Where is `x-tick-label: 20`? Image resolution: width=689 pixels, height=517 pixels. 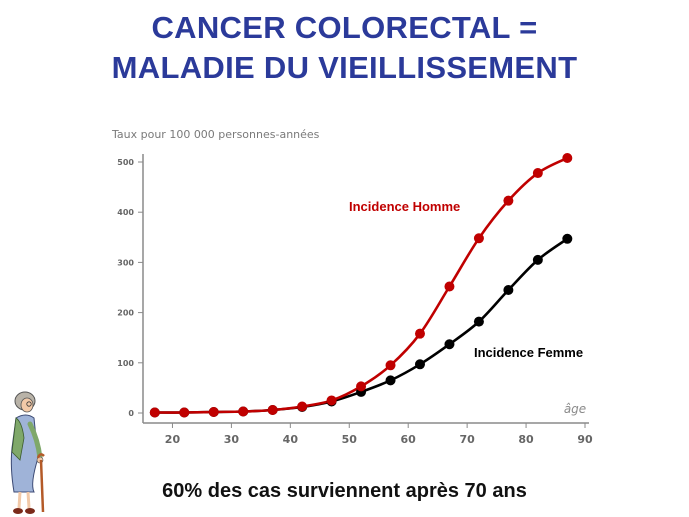
x-tick-label: 20 is located at coordinates (173, 439).